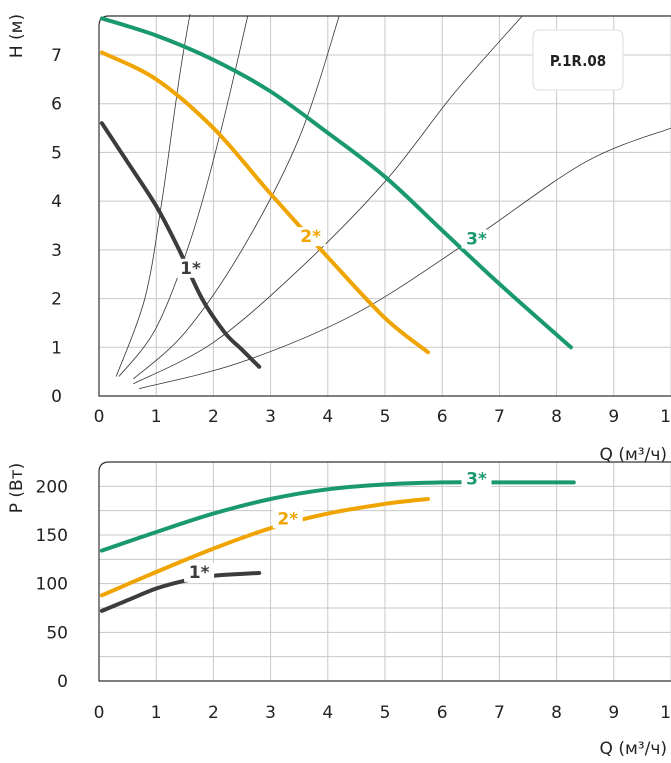 Image resolution: width=671 pixels, height=763 pixels. I want to click on head-x-ticks: 0 1 2 3 4 5 6 7 8 9 10, so click(382, 417).